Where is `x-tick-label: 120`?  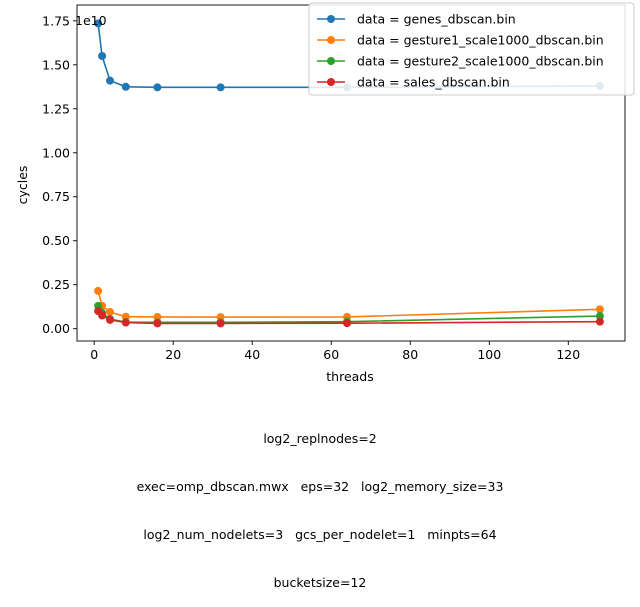
x-tick-label: 120 is located at coordinates (568, 354).